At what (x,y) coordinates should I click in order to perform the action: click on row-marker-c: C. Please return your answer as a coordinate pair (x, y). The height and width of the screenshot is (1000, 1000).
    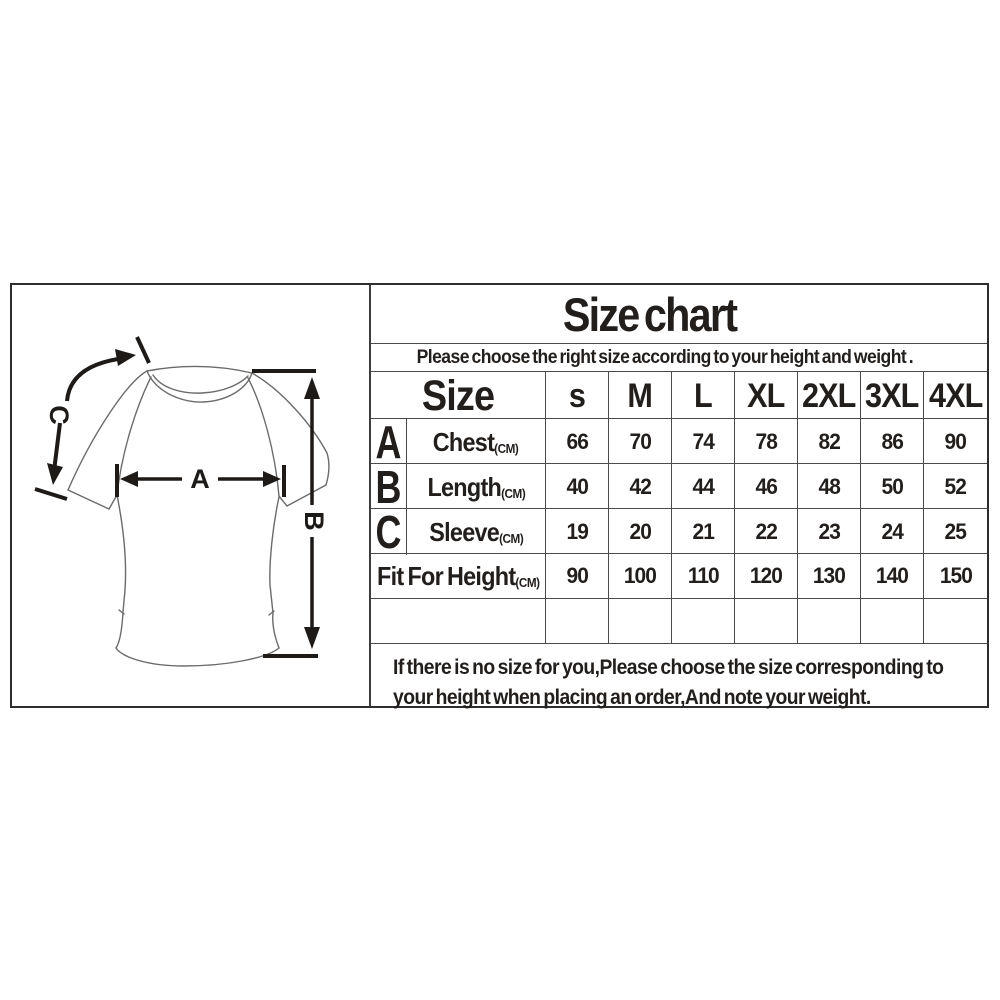
    Looking at the image, I should click on (389, 532).